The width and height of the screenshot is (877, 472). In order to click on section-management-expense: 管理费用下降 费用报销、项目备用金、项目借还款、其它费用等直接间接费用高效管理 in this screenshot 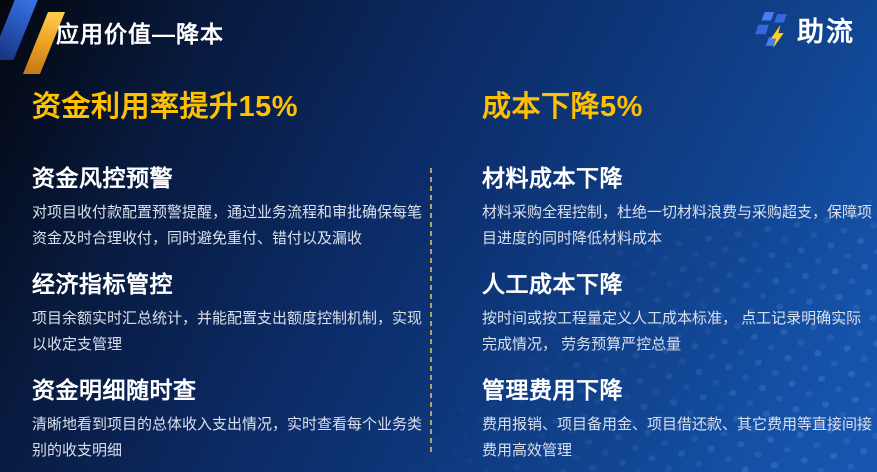, I will do `click(678, 420)`.